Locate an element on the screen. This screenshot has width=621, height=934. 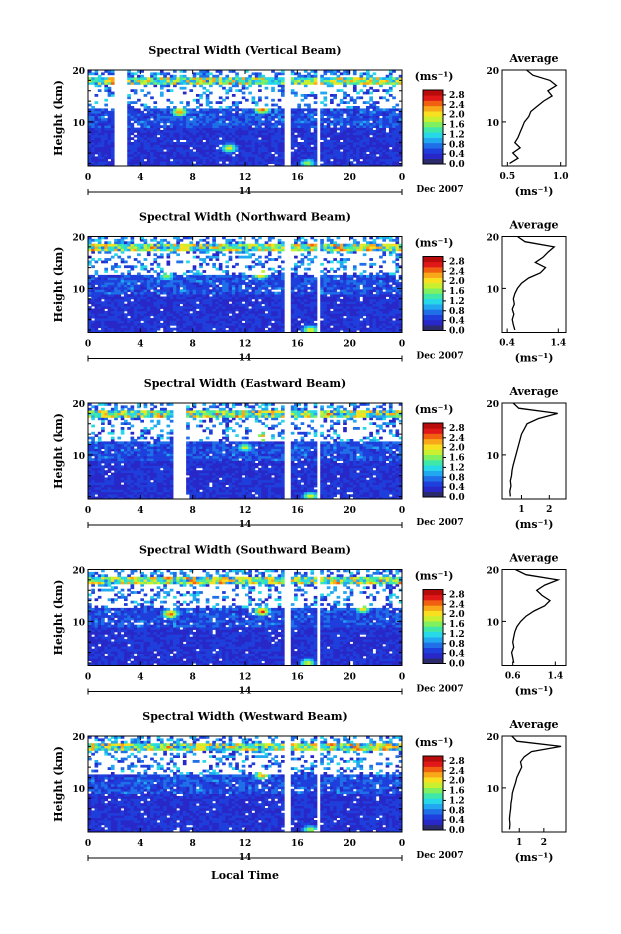
profile-frame is located at coordinates (534, 118).